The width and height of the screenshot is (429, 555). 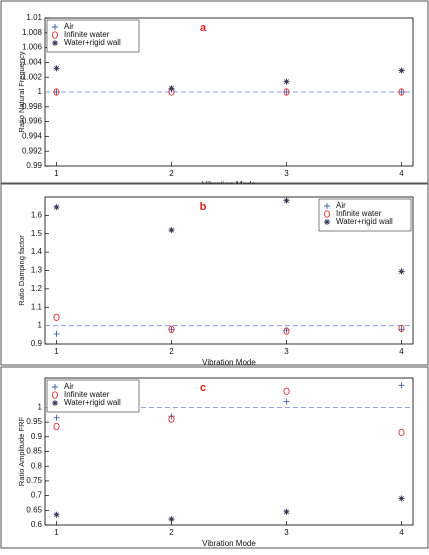 What do you see at coordinates (32, 76) in the screenshot?
I see `y-tick-label: 1.002` at bounding box center [32, 76].